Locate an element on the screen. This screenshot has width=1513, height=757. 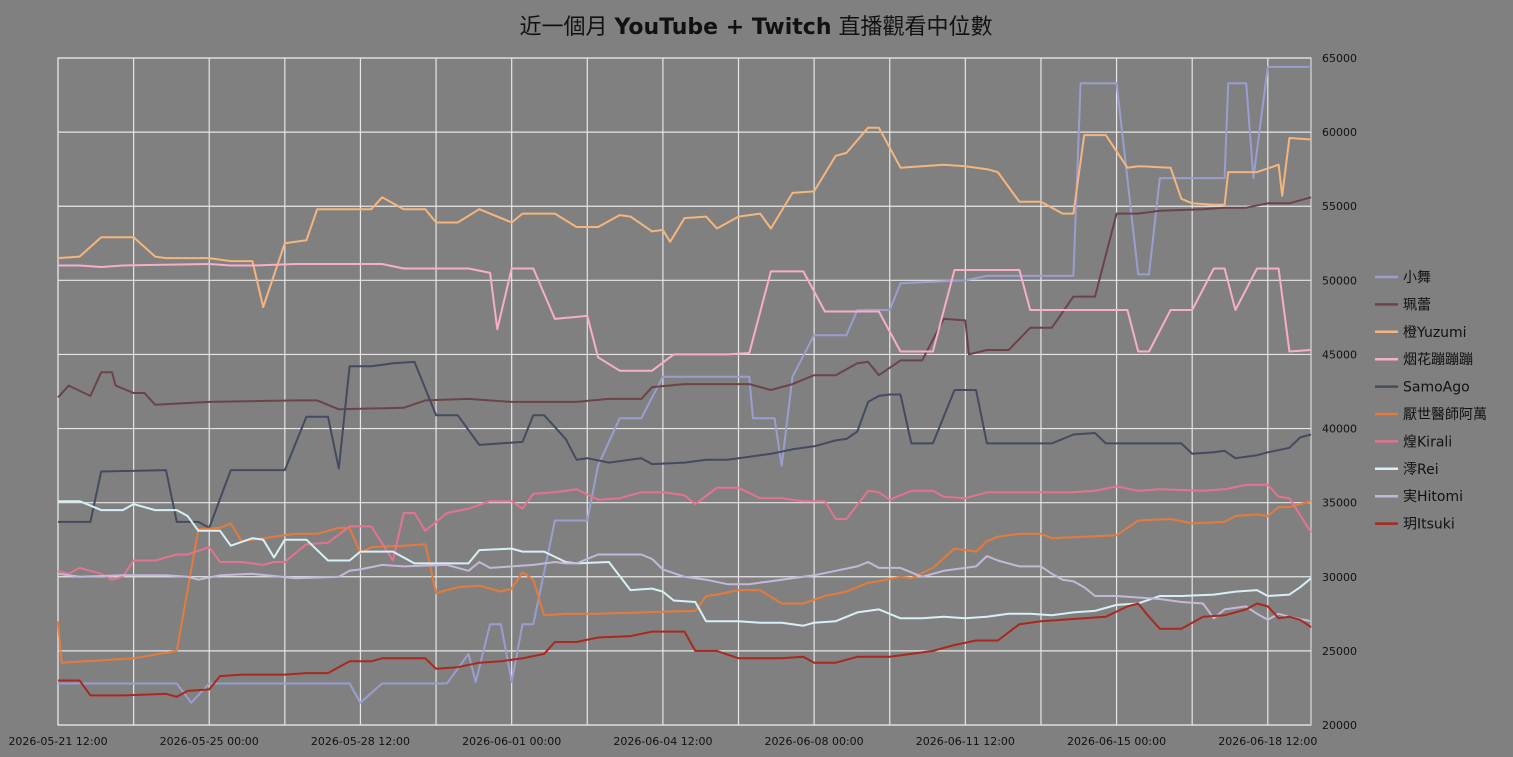
legend-label: 実Hitomi is located at coordinates (1433, 497).